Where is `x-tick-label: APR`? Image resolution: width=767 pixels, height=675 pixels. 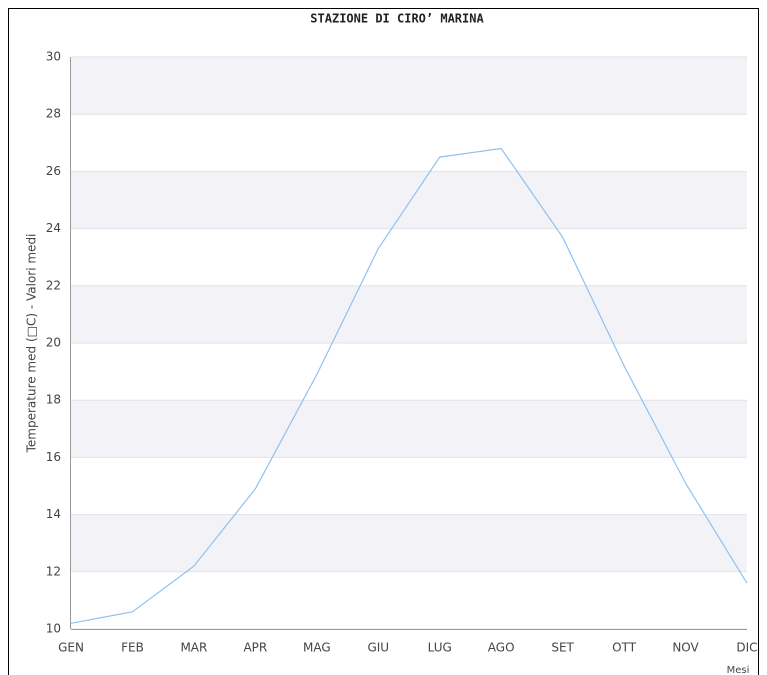 x-tick-label: APR is located at coordinates (255, 648).